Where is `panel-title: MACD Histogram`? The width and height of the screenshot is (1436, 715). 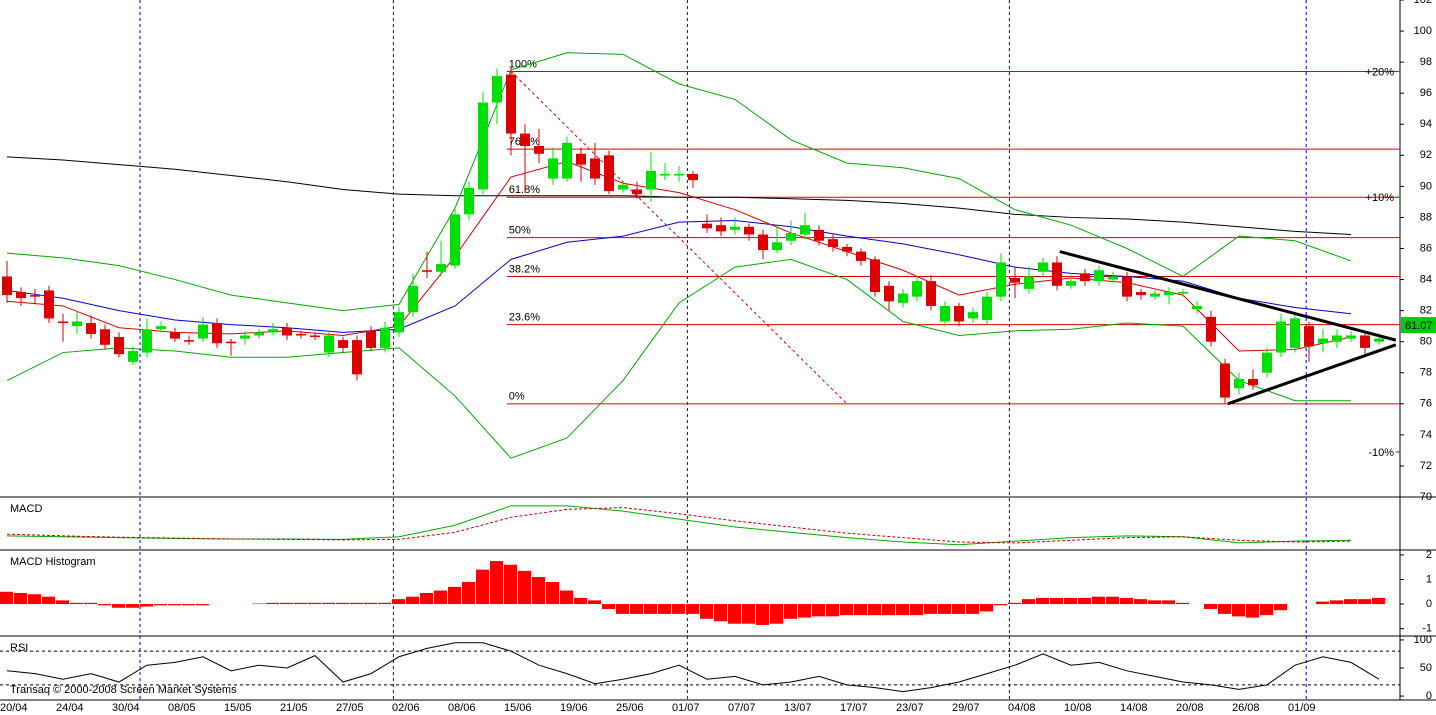 panel-title: MACD Histogram is located at coordinates (53, 562).